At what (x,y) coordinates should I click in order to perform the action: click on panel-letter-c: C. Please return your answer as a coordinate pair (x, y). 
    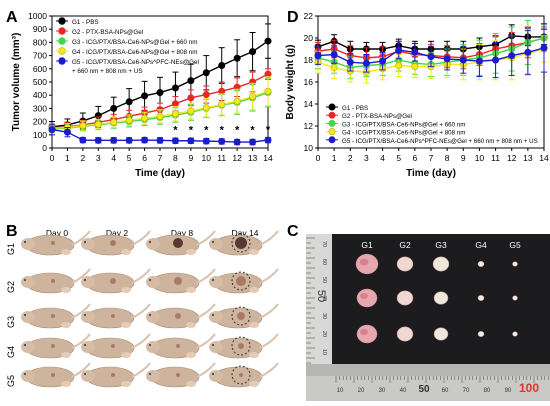
    Looking at the image, I should click on (293, 231).